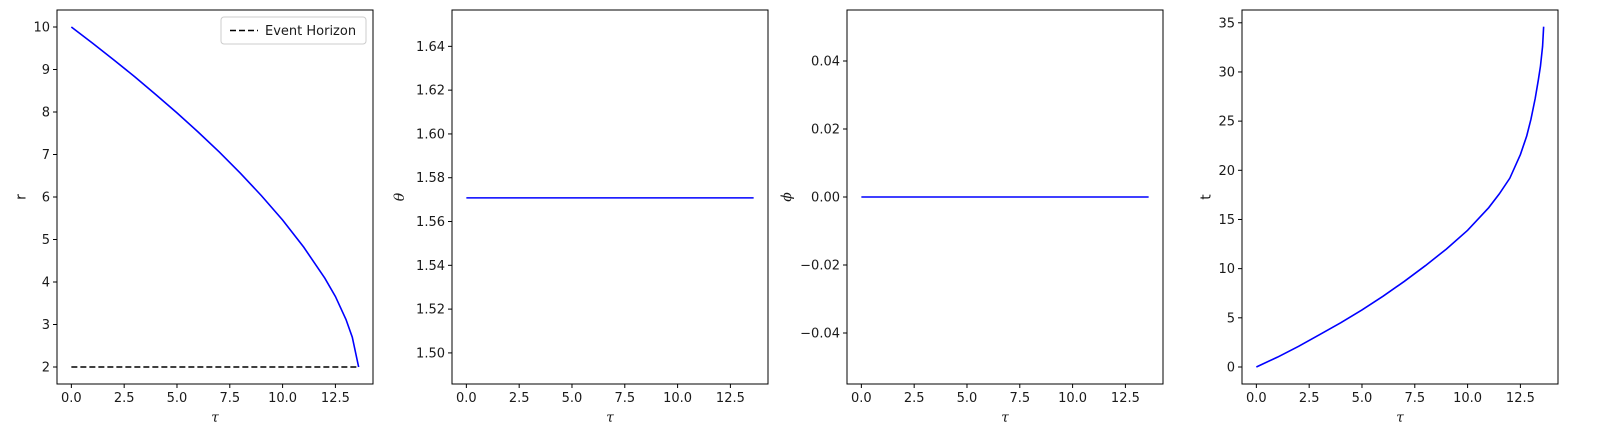  What do you see at coordinates (787, 197) in the screenshot?
I see `y-axis-label: ϕ` at bounding box center [787, 197].